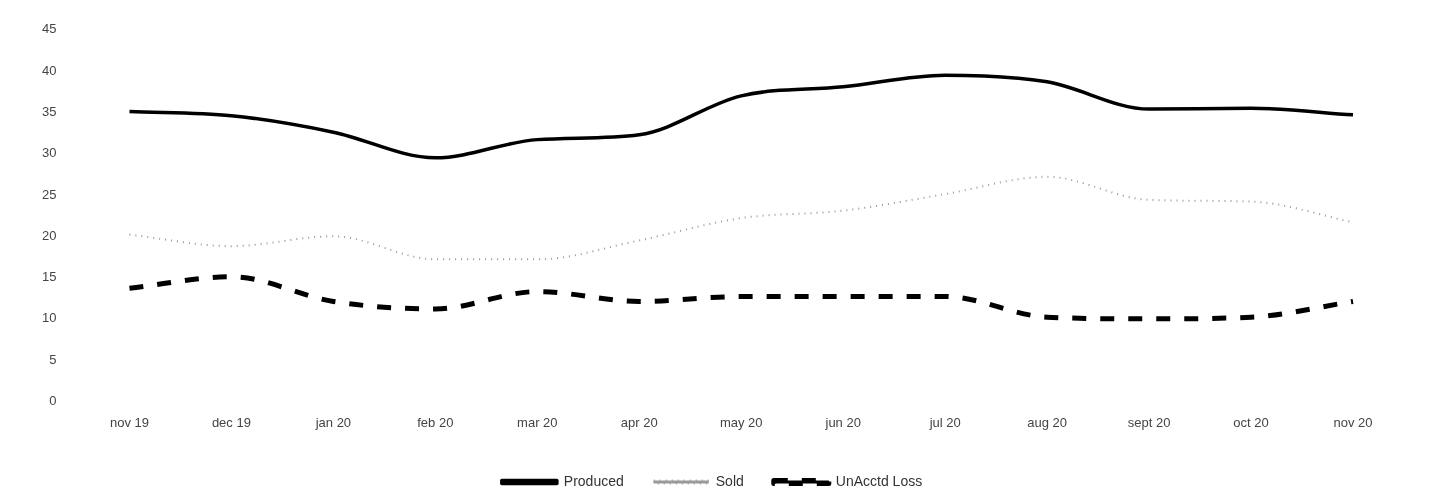 The height and width of the screenshot is (499, 1434). Describe the element at coordinates (593, 480) in the screenshot. I see `legend-label: Produced` at that location.